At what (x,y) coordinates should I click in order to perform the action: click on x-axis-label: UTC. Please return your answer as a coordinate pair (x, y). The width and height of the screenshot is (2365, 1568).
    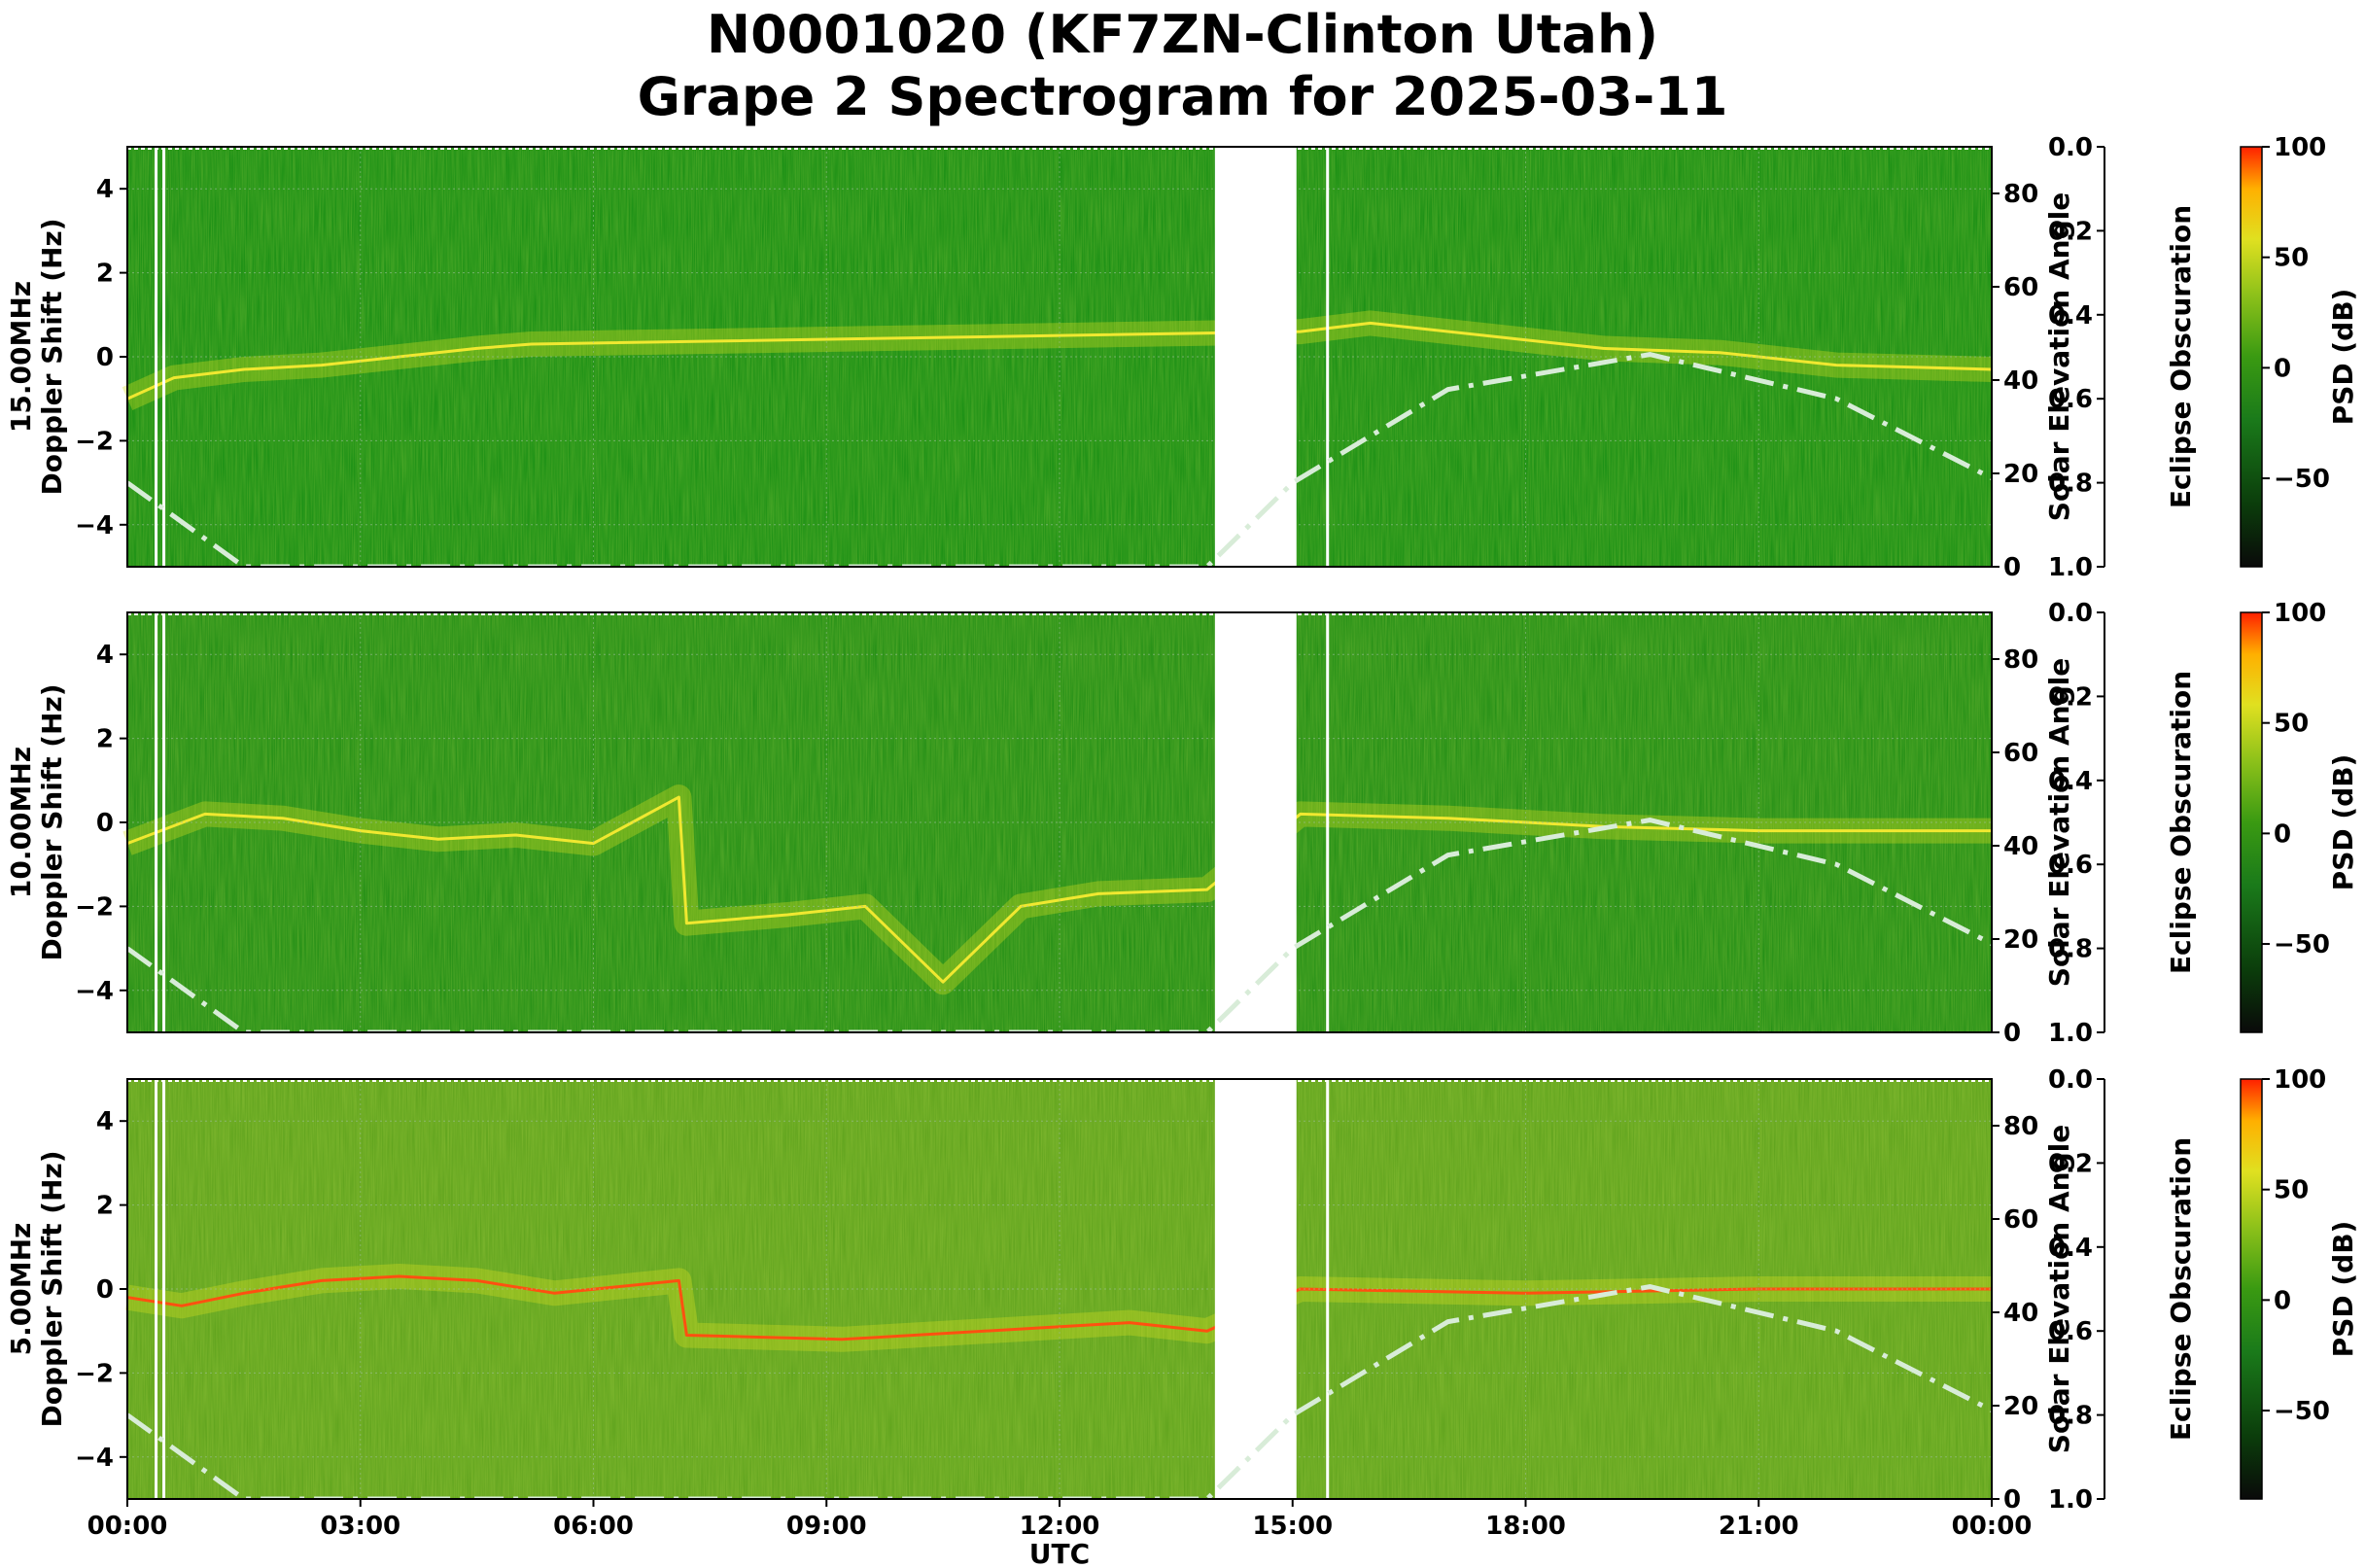
    Looking at the image, I should click on (1060, 1553).